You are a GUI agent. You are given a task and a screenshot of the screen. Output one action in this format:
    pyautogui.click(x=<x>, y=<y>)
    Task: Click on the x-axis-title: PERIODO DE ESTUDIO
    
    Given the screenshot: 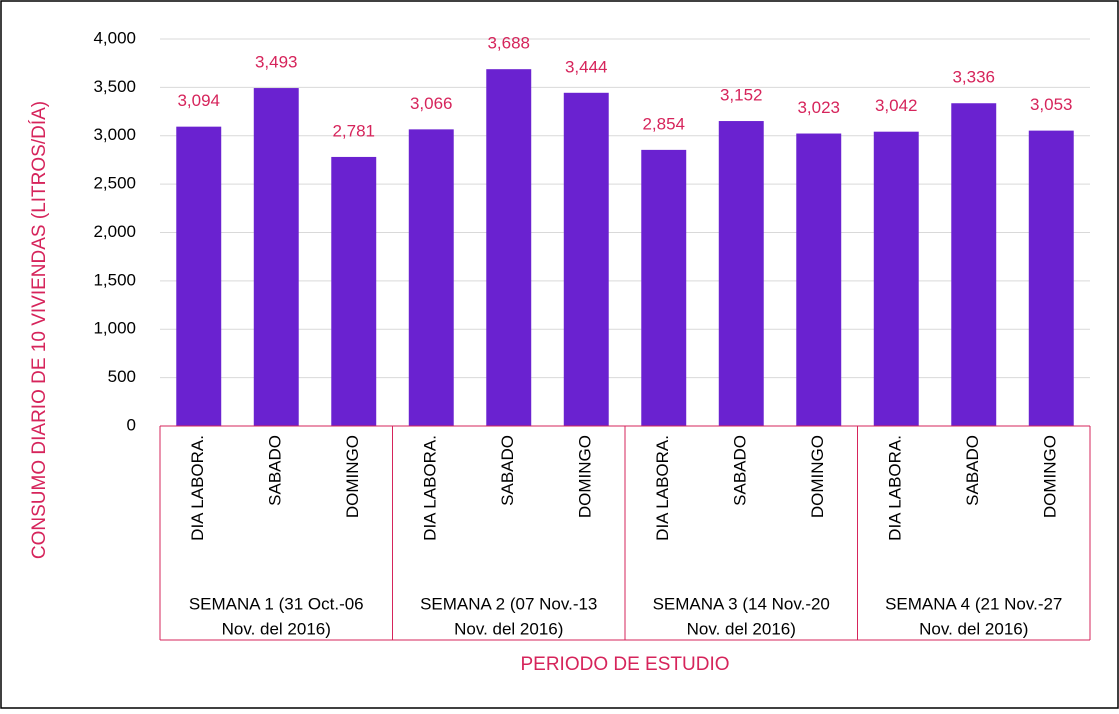 What is the action you would take?
    pyautogui.click(x=624, y=664)
    